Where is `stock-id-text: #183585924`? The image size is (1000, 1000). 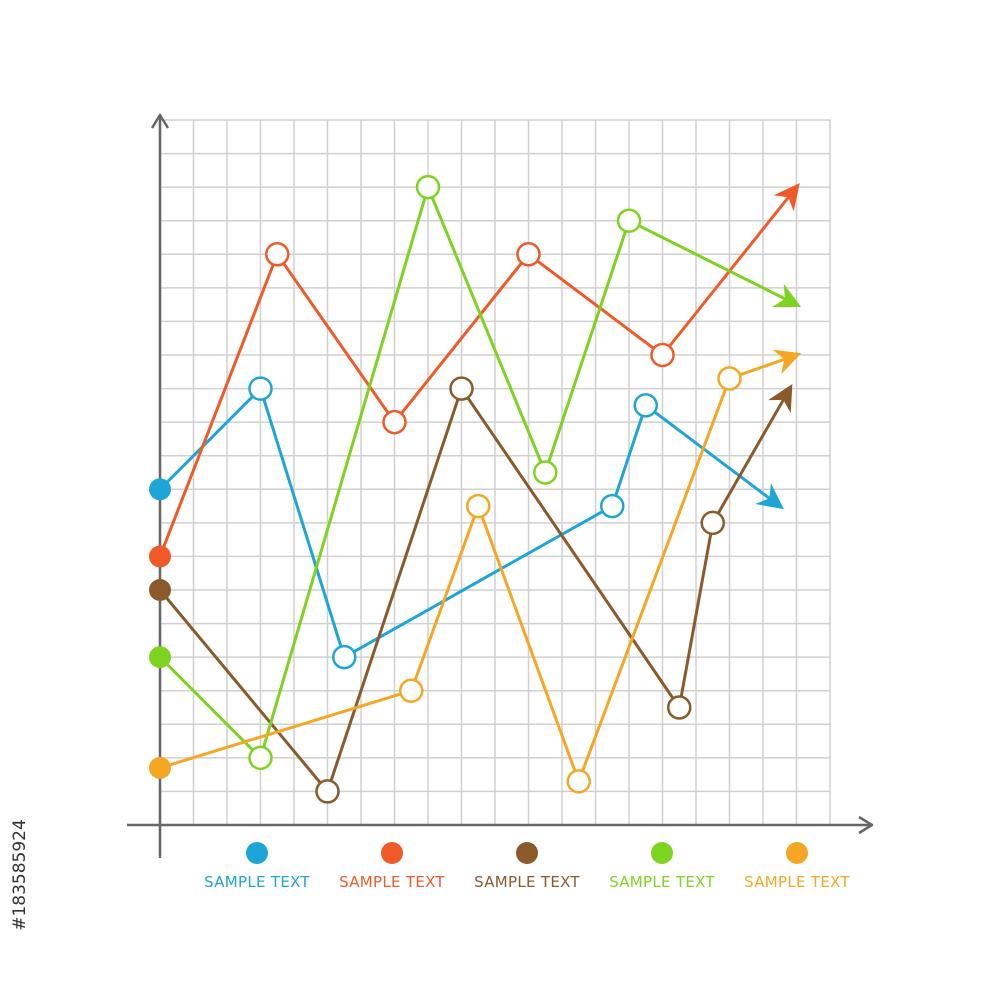 stock-id-text: #183585924 is located at coordinates (20, 875).